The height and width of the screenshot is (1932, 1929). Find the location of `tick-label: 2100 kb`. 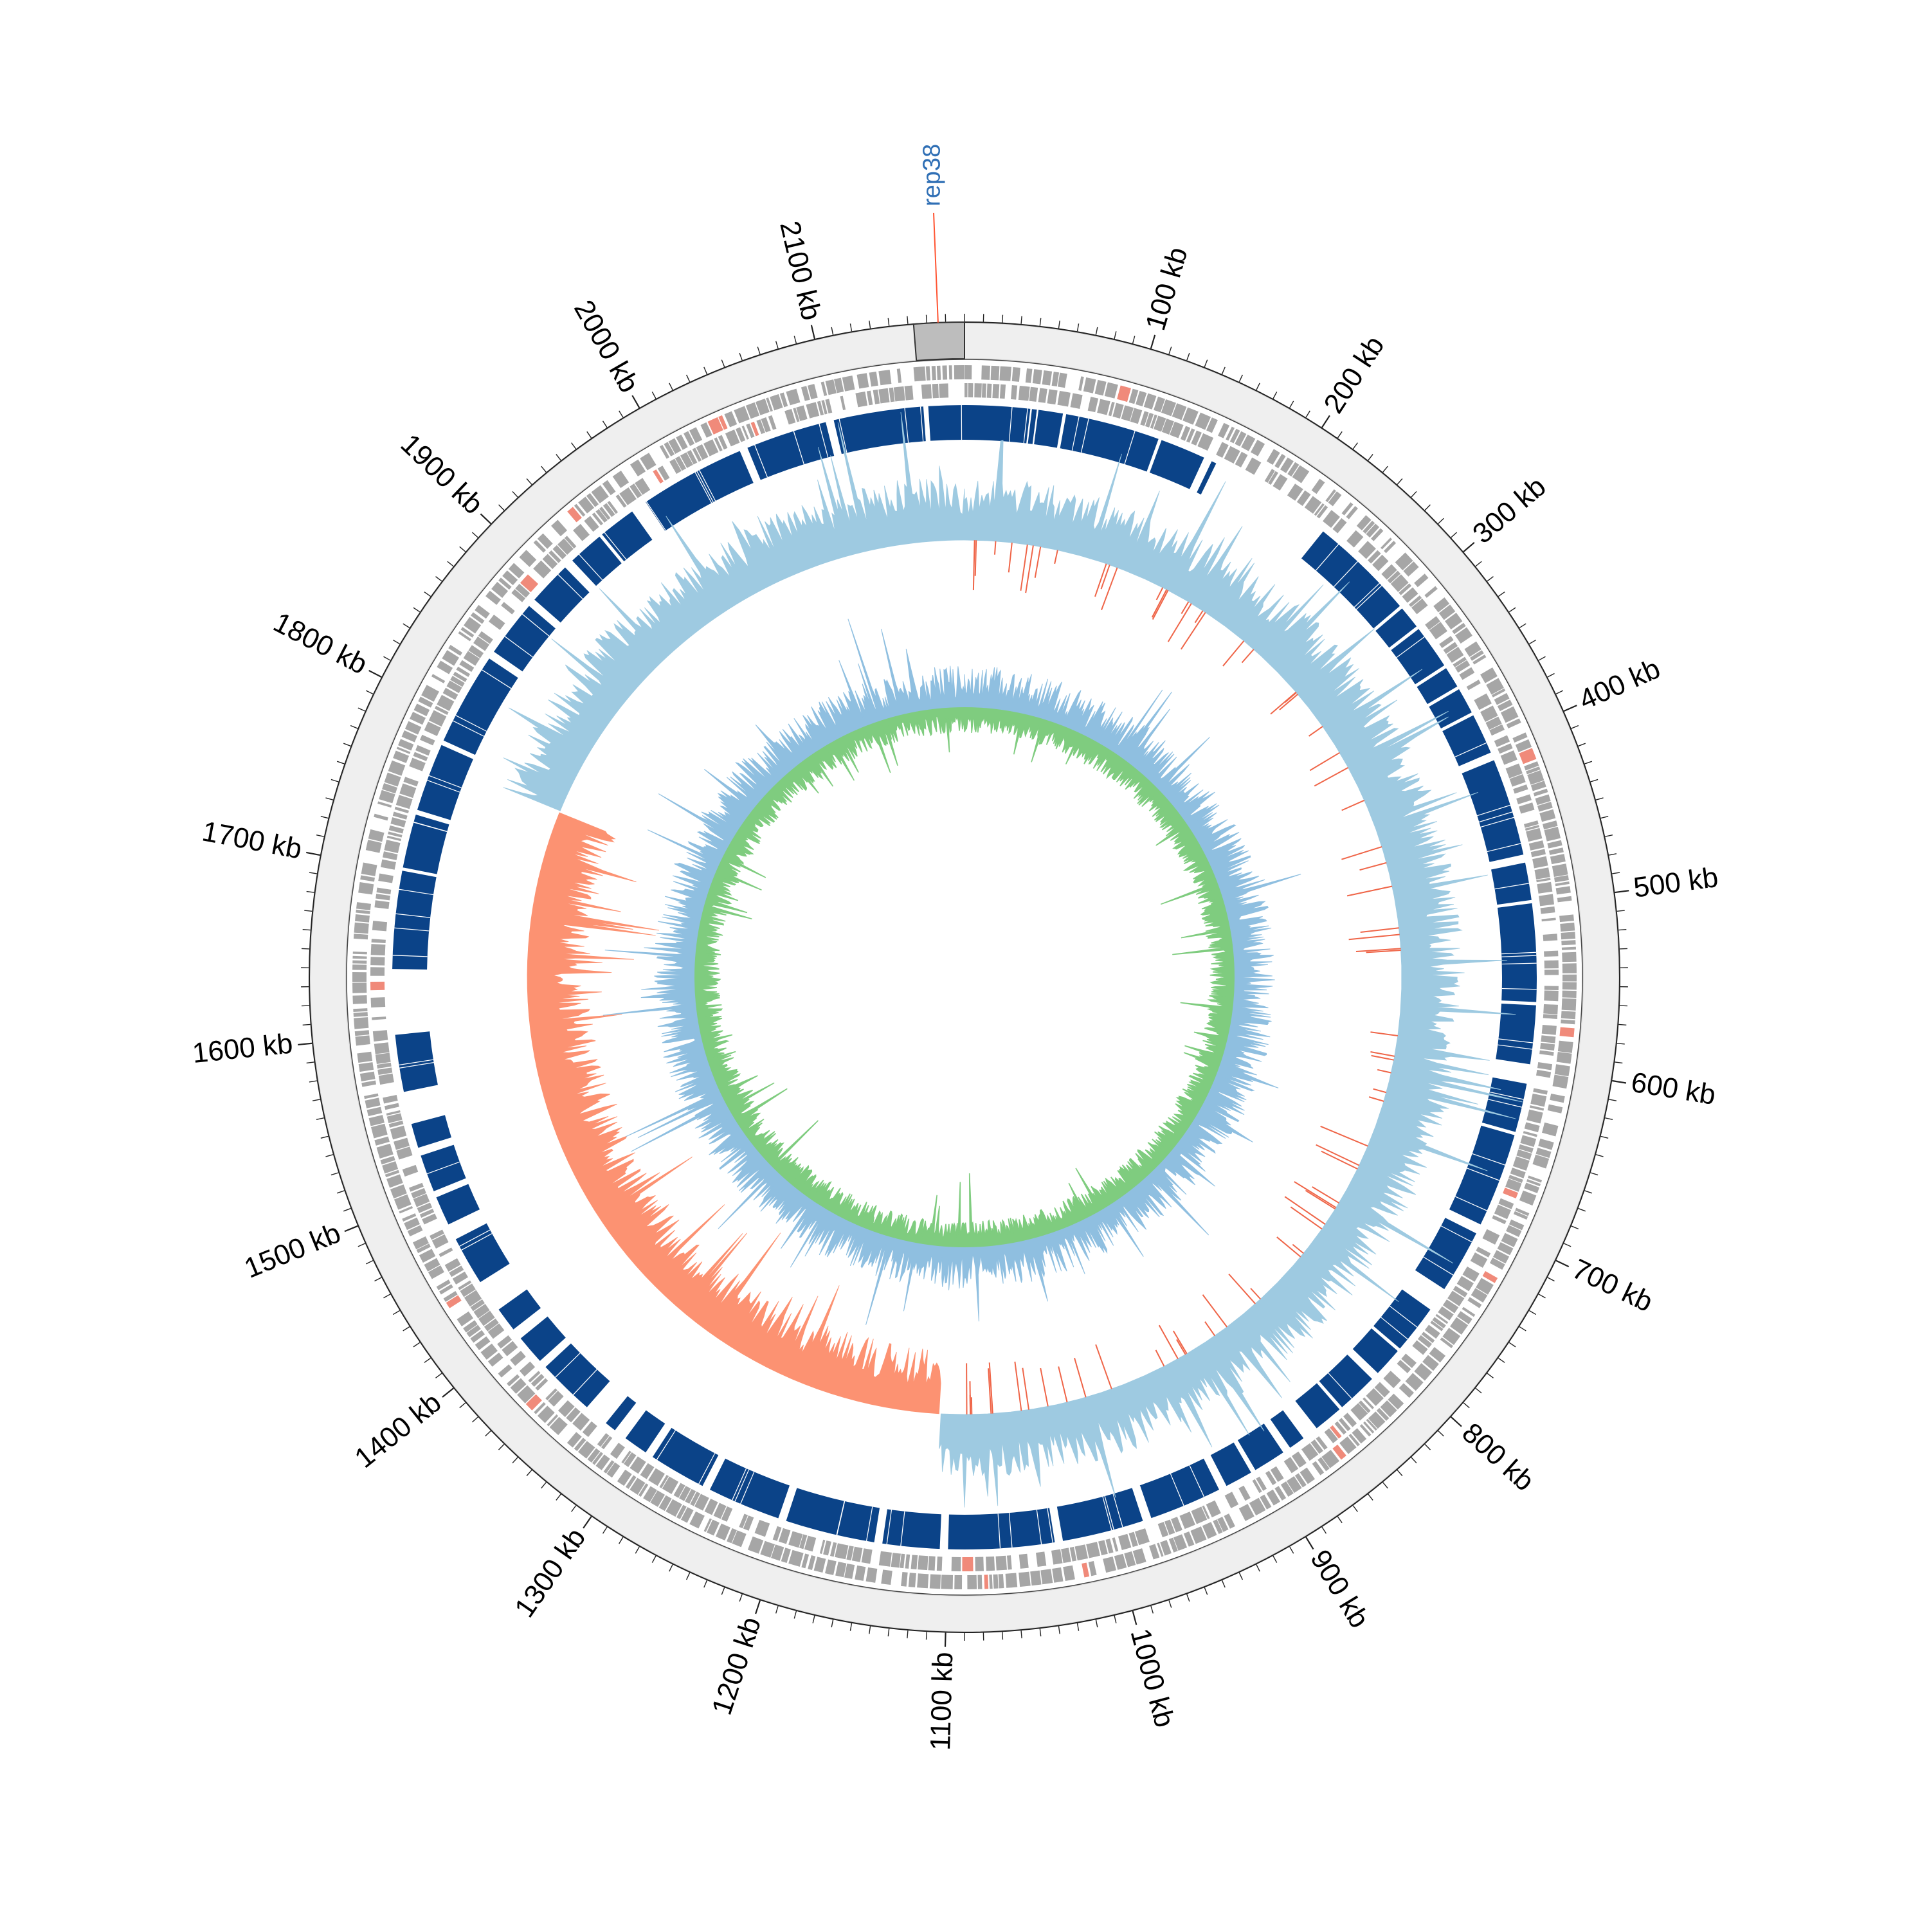

tick-label: 2100 kb is located at coordinates (800, 270).